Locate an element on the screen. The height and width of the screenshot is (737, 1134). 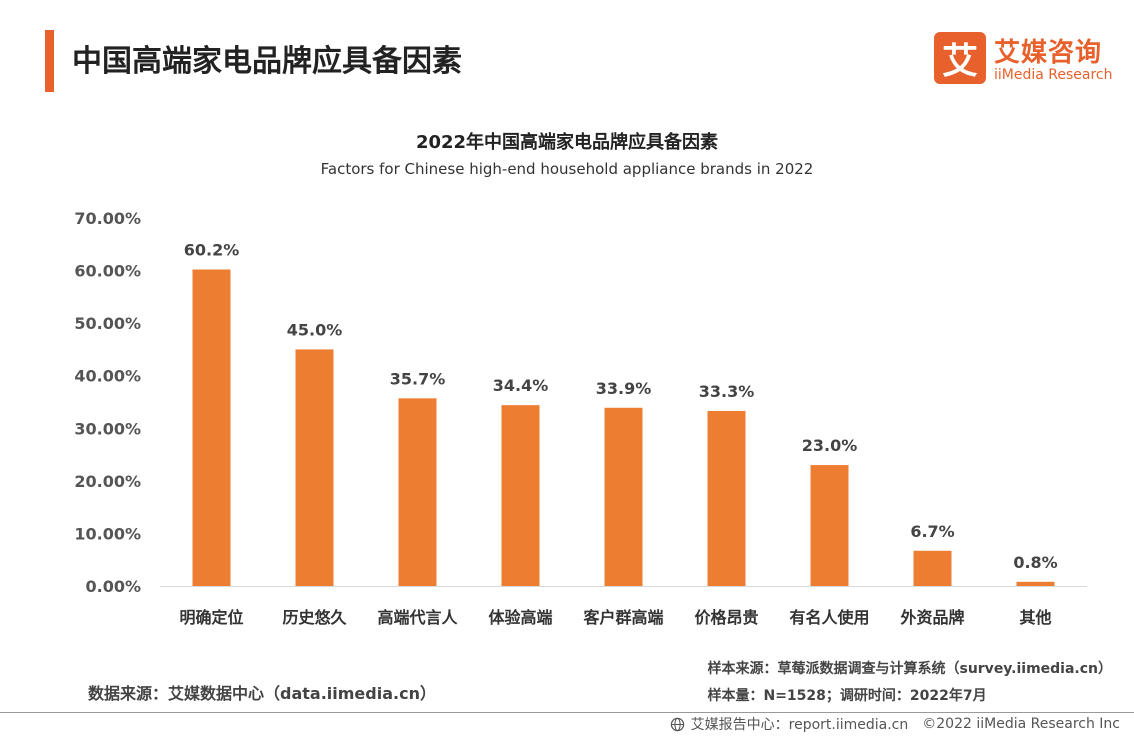
sample-source: 样本来源：草莓派数据调查与计算系统（survey.iimedia.cn） is located at coordinates (909, 669).